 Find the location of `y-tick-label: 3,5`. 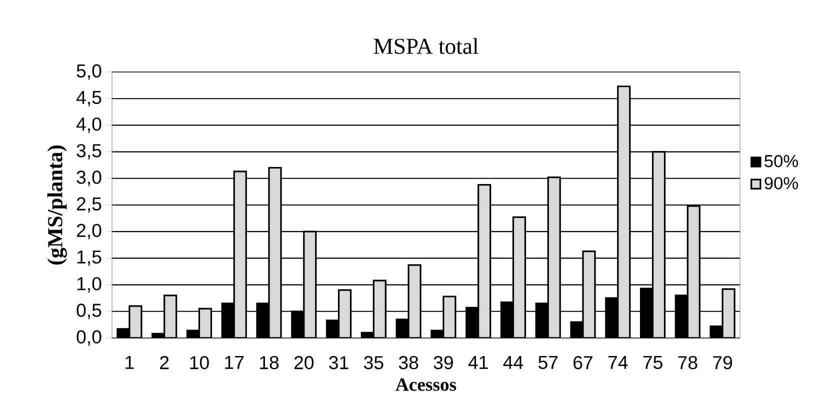

y-tick-label: 3,5 is located at coordinates (89, 152).